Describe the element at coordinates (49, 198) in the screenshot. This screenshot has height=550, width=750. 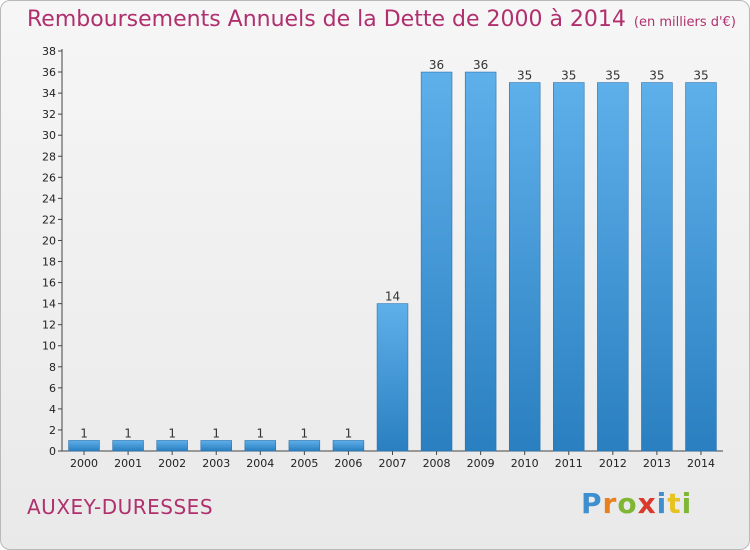
I see `y-tick-label: 24` at that location.